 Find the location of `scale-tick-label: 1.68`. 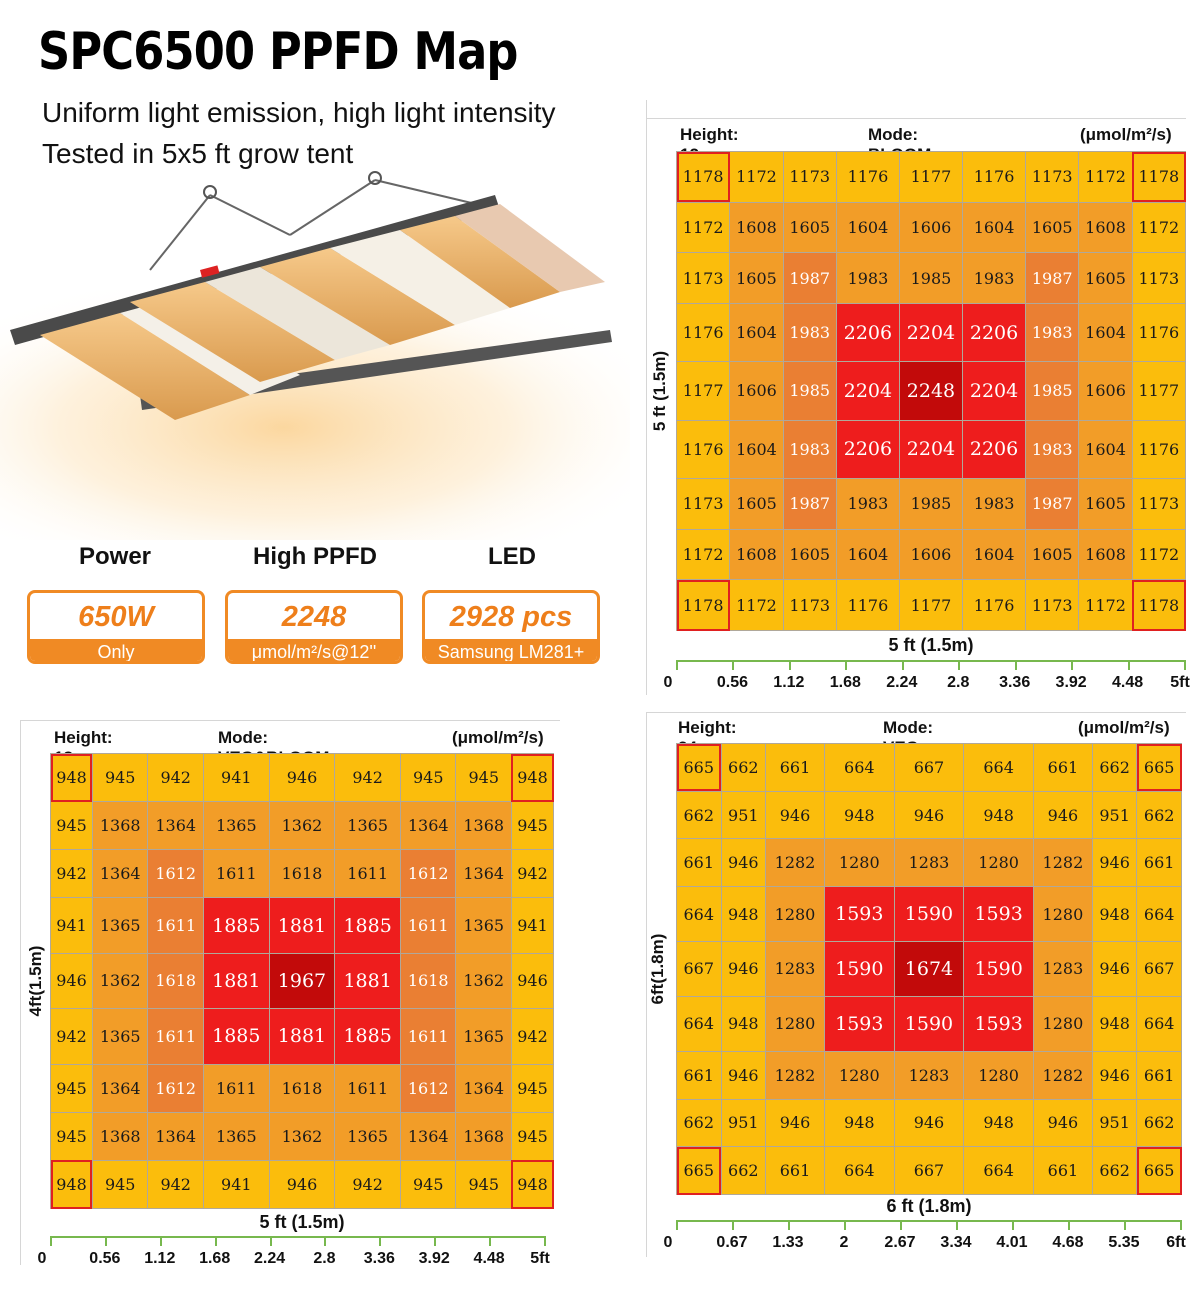

scale-tick-label: 1.68 is located at coordinates (215, 1258).